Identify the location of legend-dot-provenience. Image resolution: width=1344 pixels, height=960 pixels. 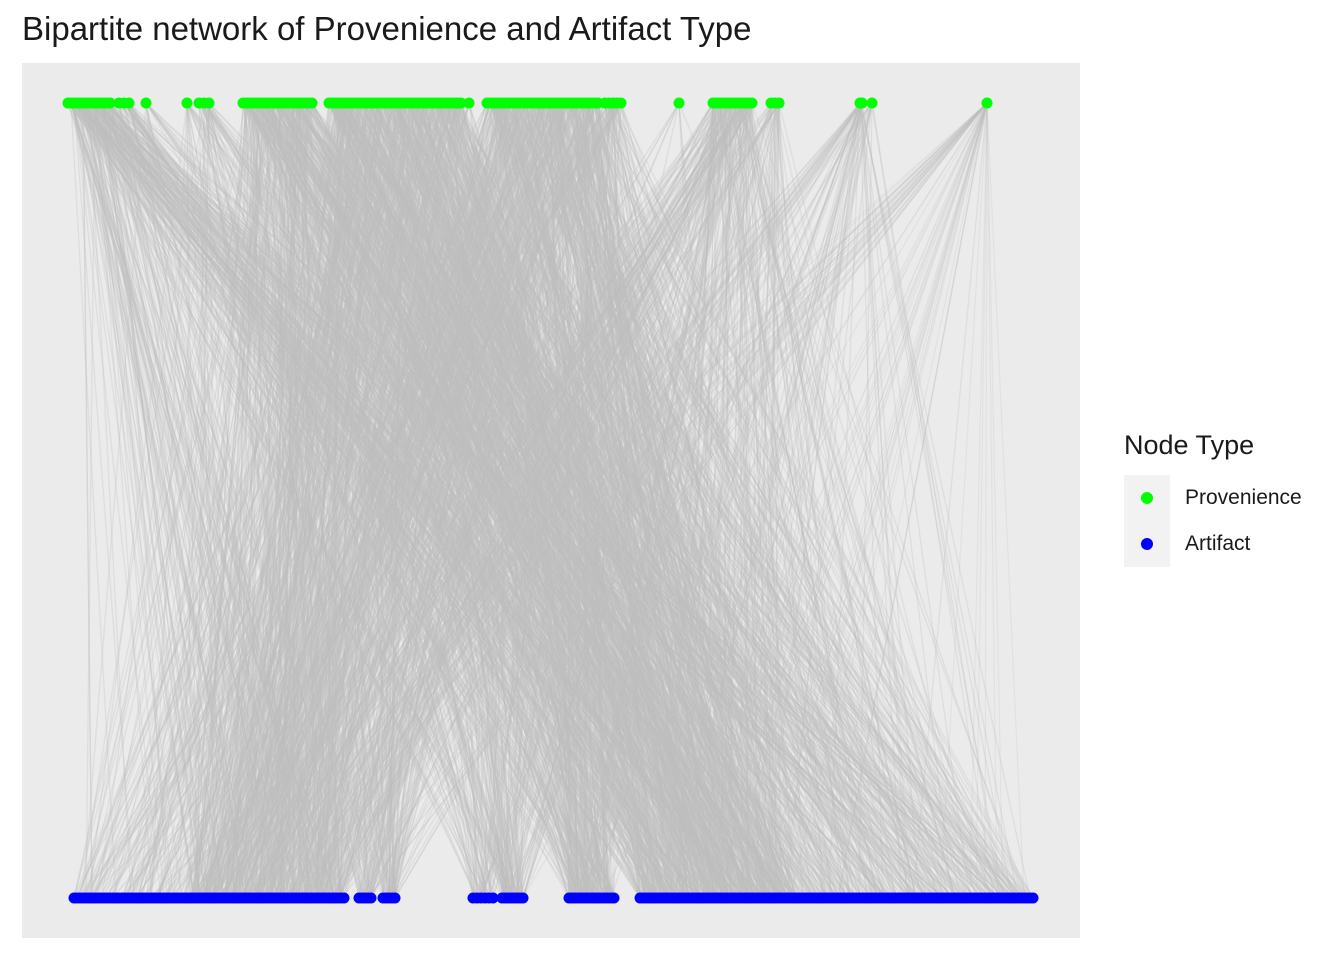
(1147, 498).